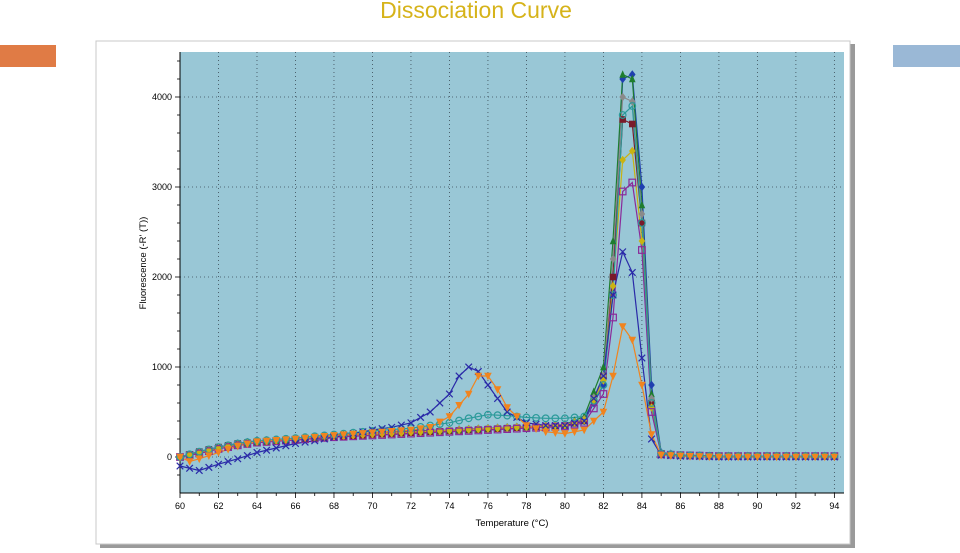 This screenshot has height=553, width=960. I want to click on y-tick-label: 2000, so click(162, 277).